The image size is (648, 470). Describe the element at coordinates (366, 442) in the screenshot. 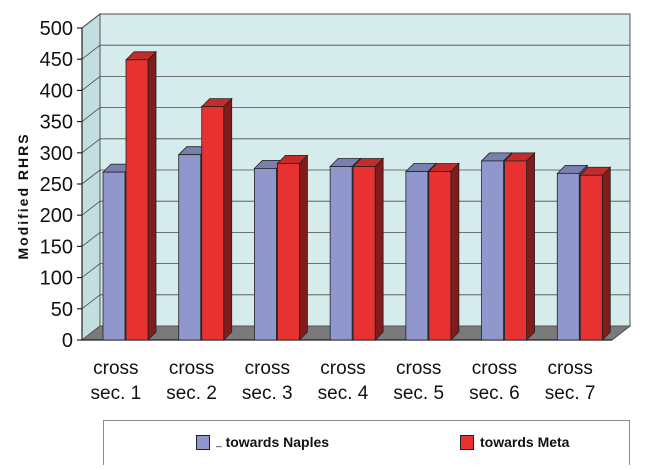

I see `chart-legend: _ towards Naples towards Meta` at that location.